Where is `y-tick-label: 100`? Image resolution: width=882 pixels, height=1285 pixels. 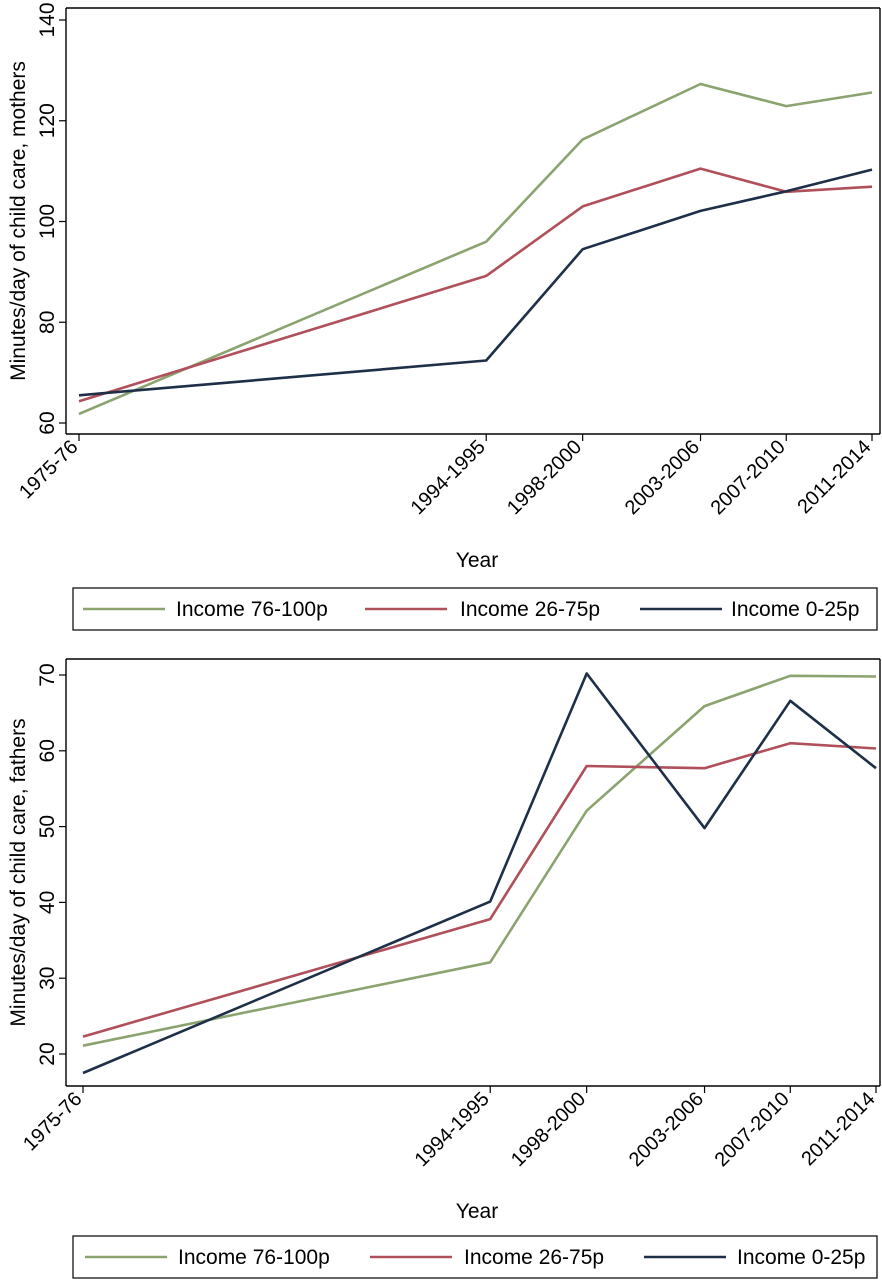 y-tick-label: 100 is located at coordinates (47, 221).